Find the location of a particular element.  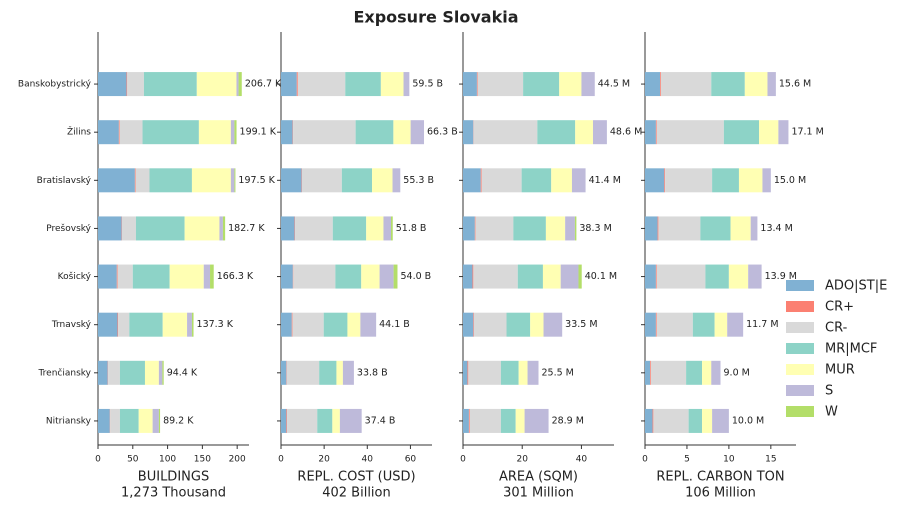

total-label: 11.7 M is located at coordinates (762, 324).